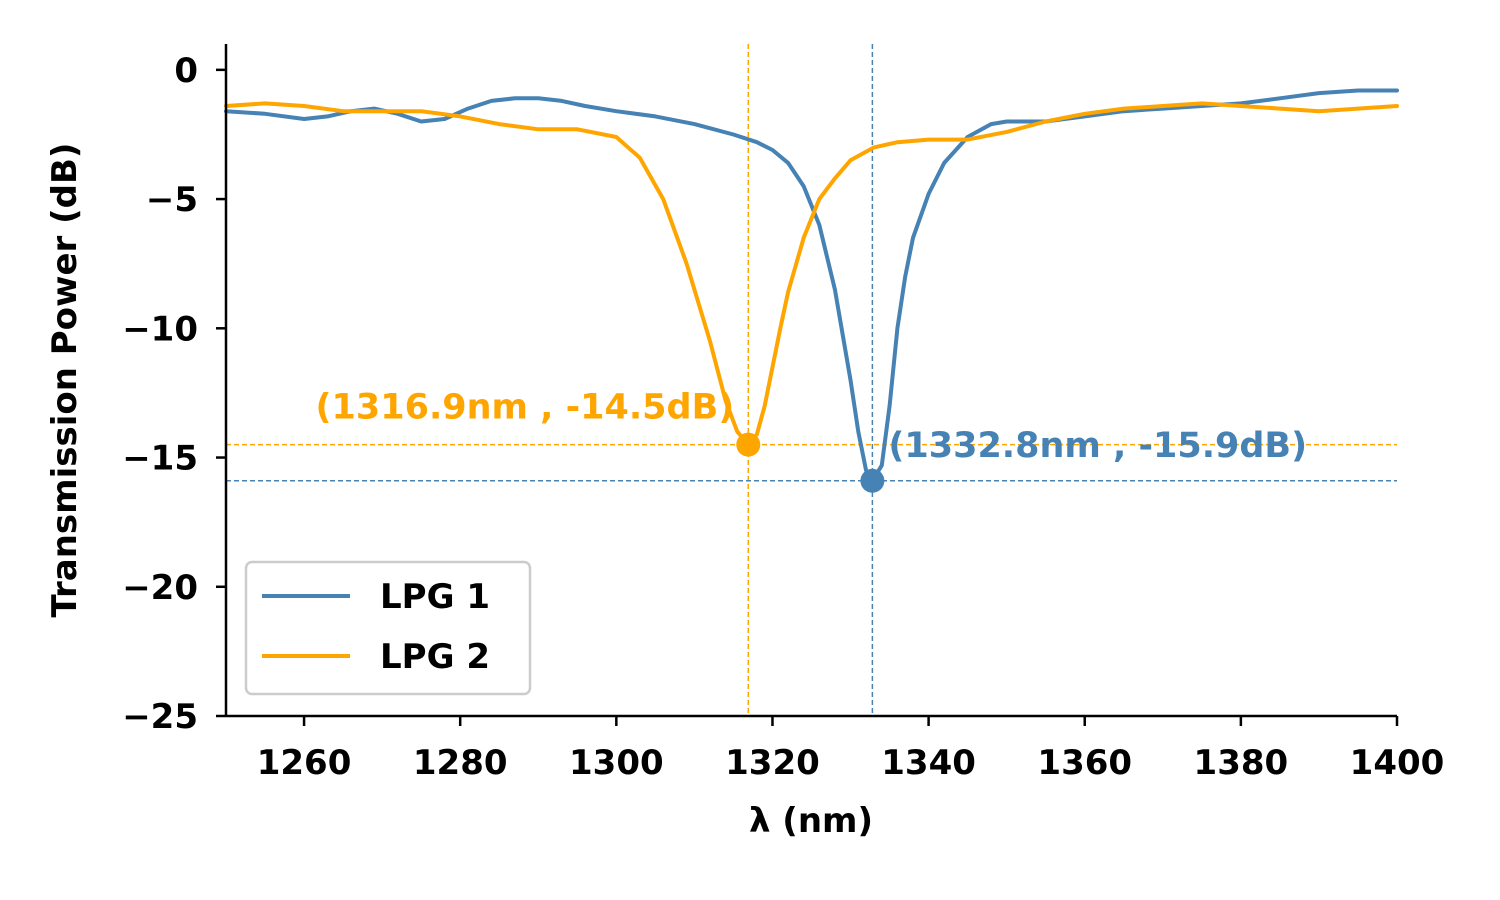  I want to click on legend: LPG 1 LPG 2, so click(388, 628).